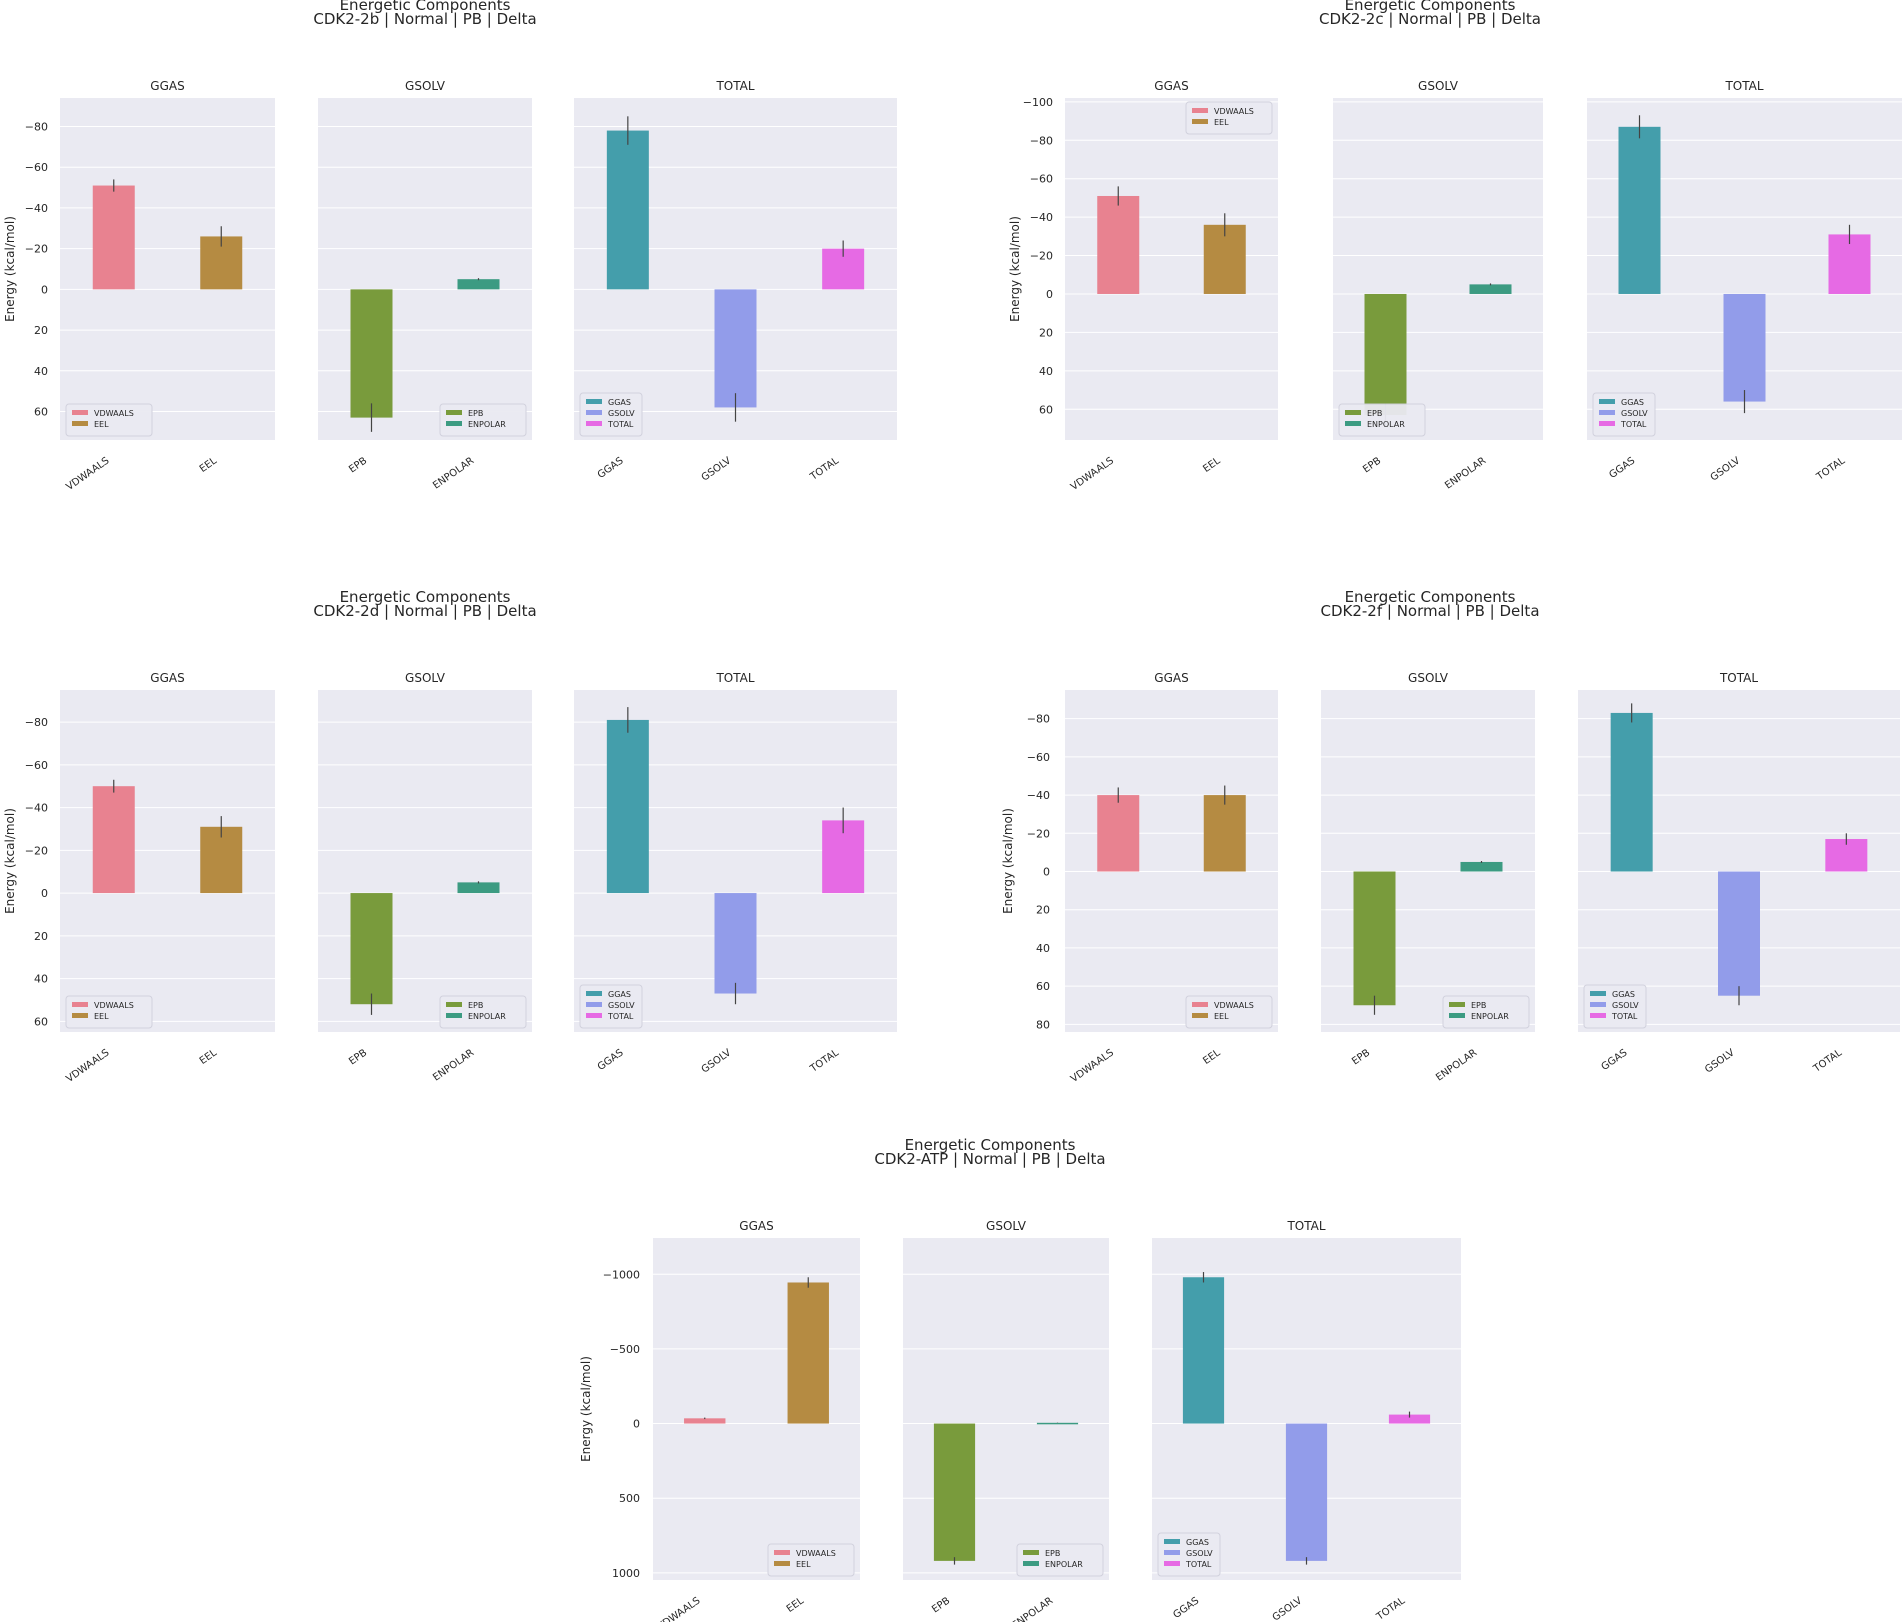 Image resolution: width=1902 pixels, height=1622 pixels. Describe the element at coordinates (487, 424) in the screenshot. I see `legend-label: ENPOLAR` at that location.